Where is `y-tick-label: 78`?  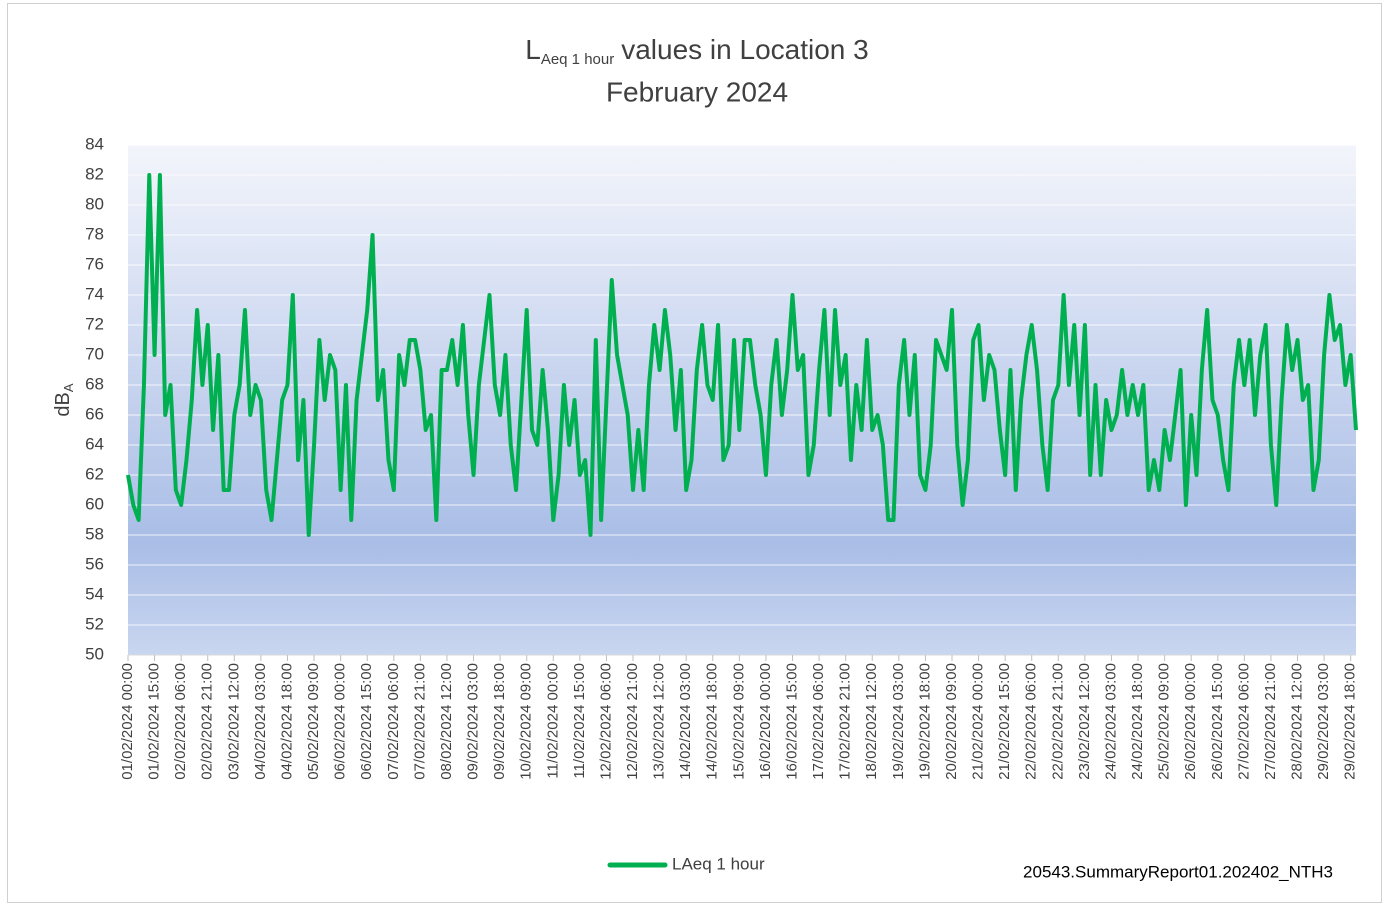 y-tick-label: 78 is located at coordinates (94, 233).